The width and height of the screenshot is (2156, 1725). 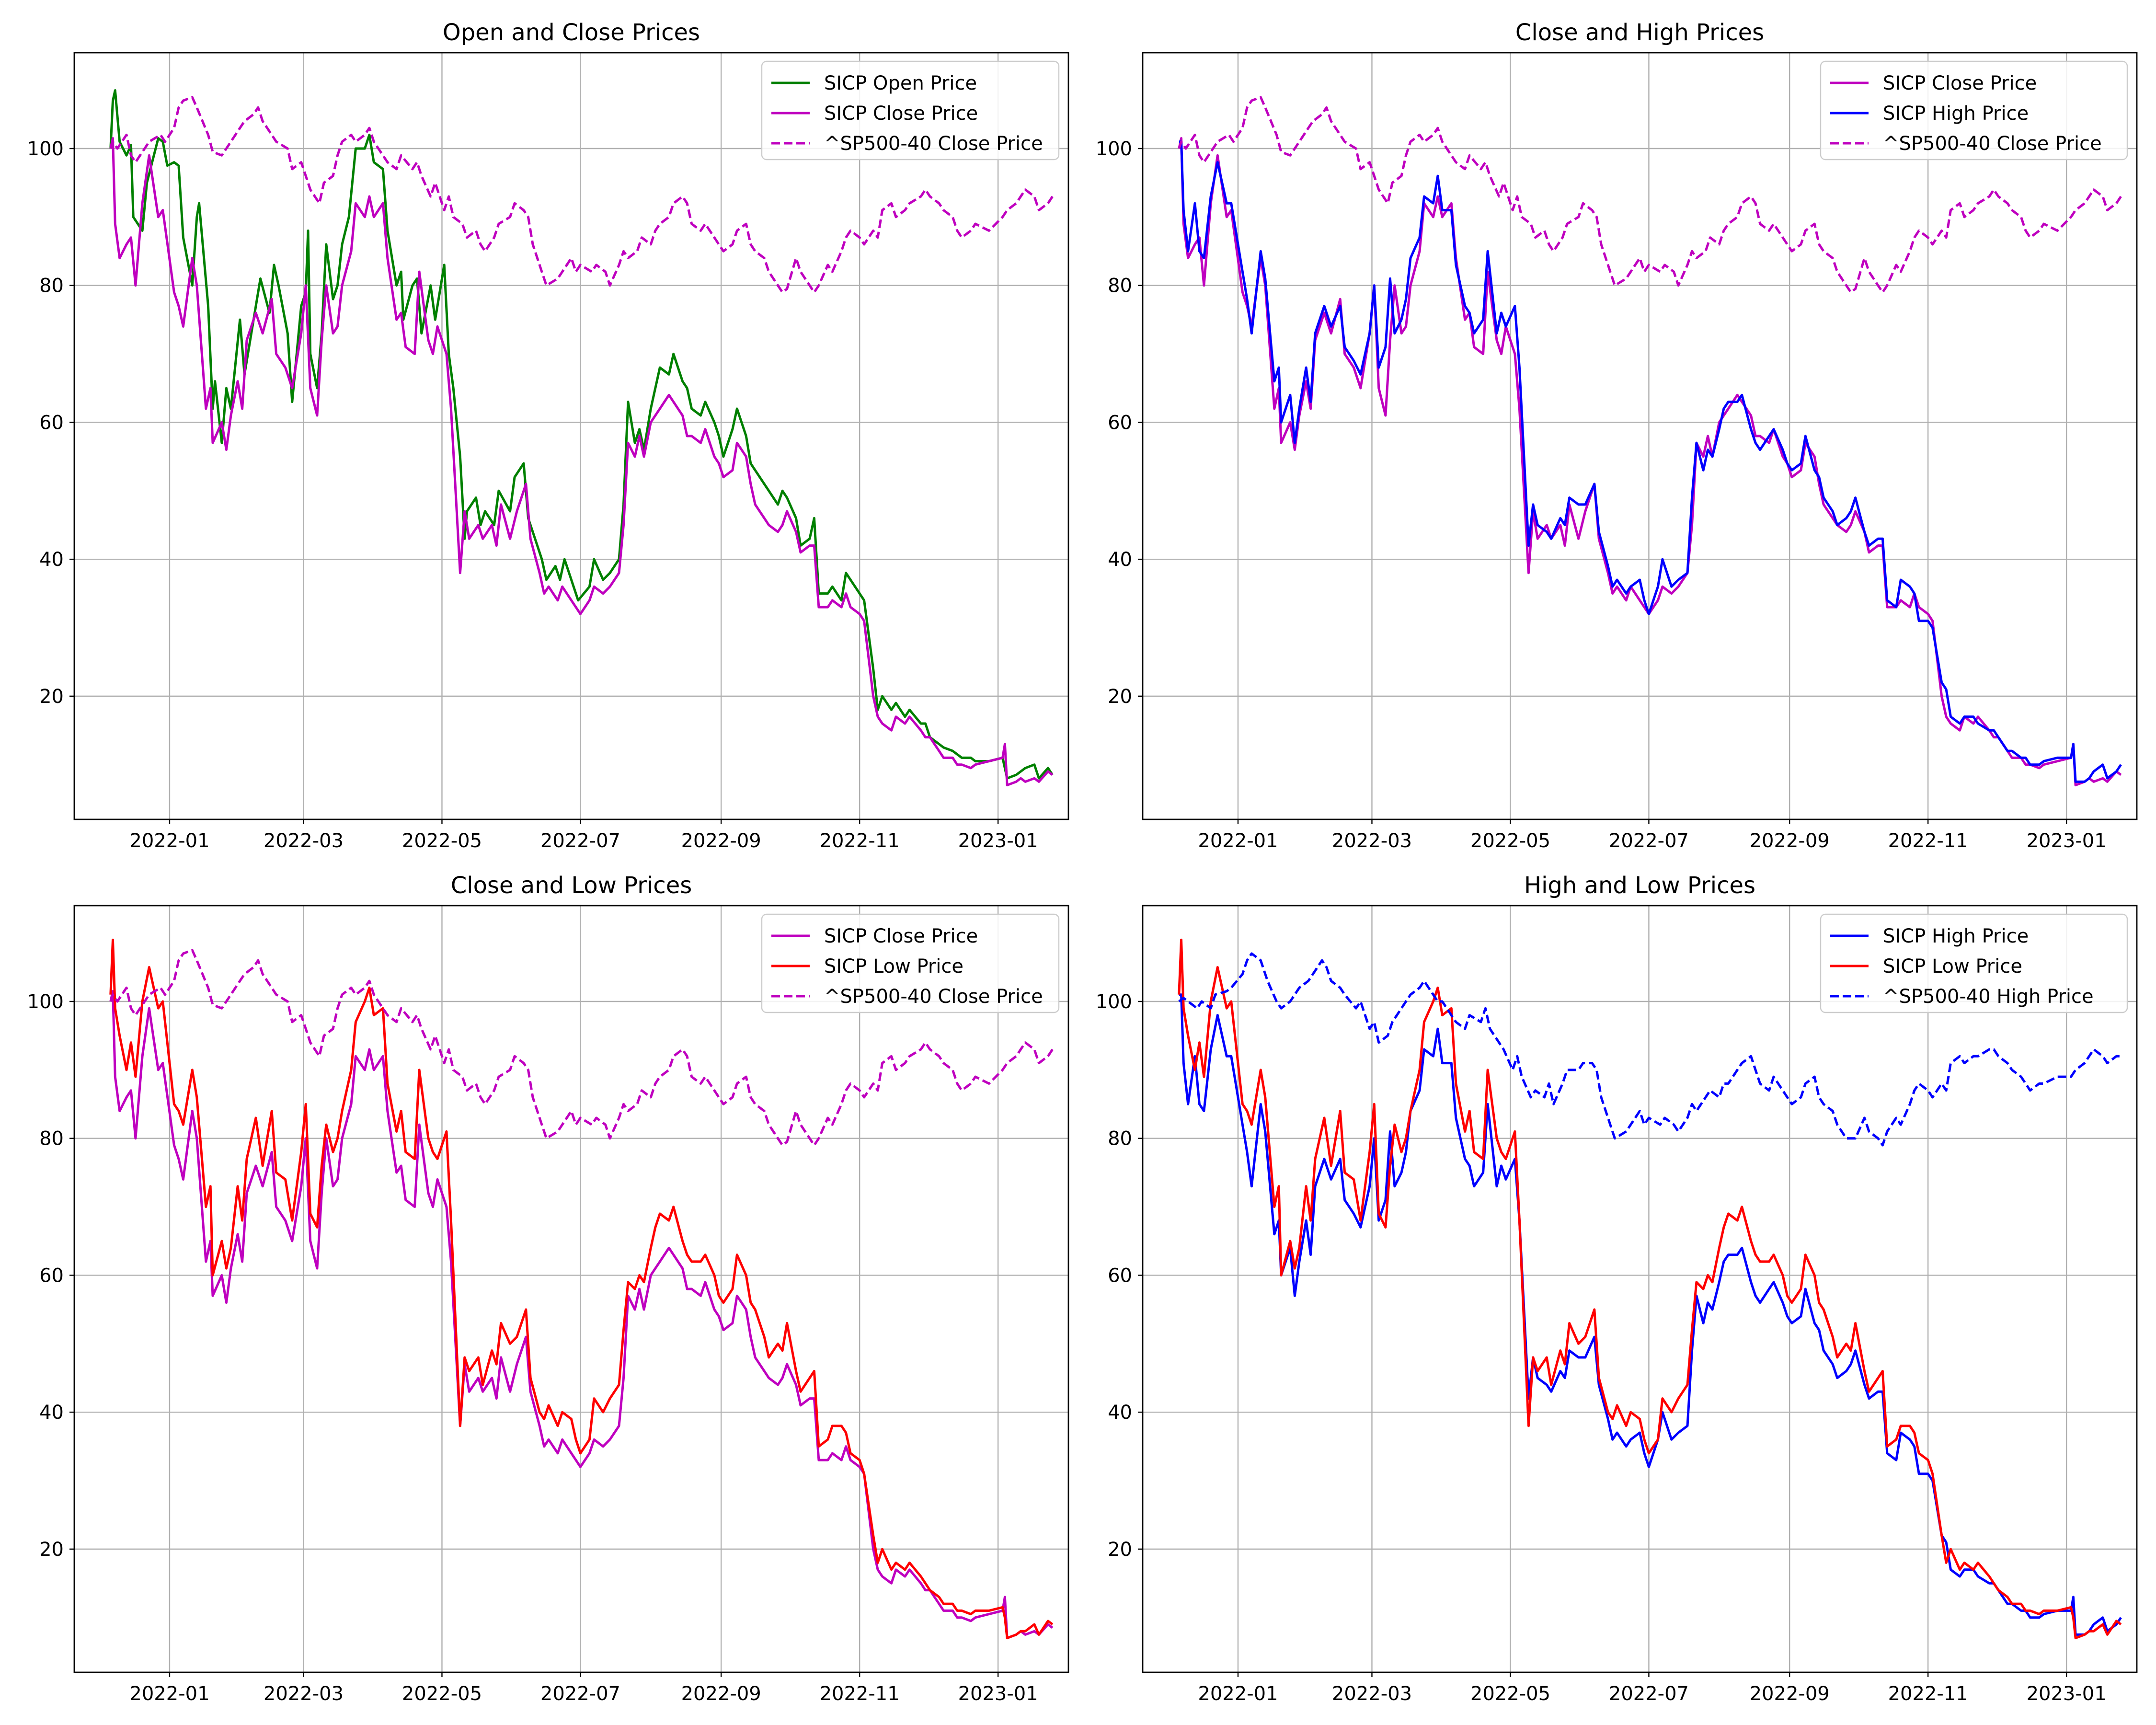 What do you see at coordinates (1639, 885) in the screenshot?
I see `chart-title: High and Low Prices` at bounding box center [1639, 885].